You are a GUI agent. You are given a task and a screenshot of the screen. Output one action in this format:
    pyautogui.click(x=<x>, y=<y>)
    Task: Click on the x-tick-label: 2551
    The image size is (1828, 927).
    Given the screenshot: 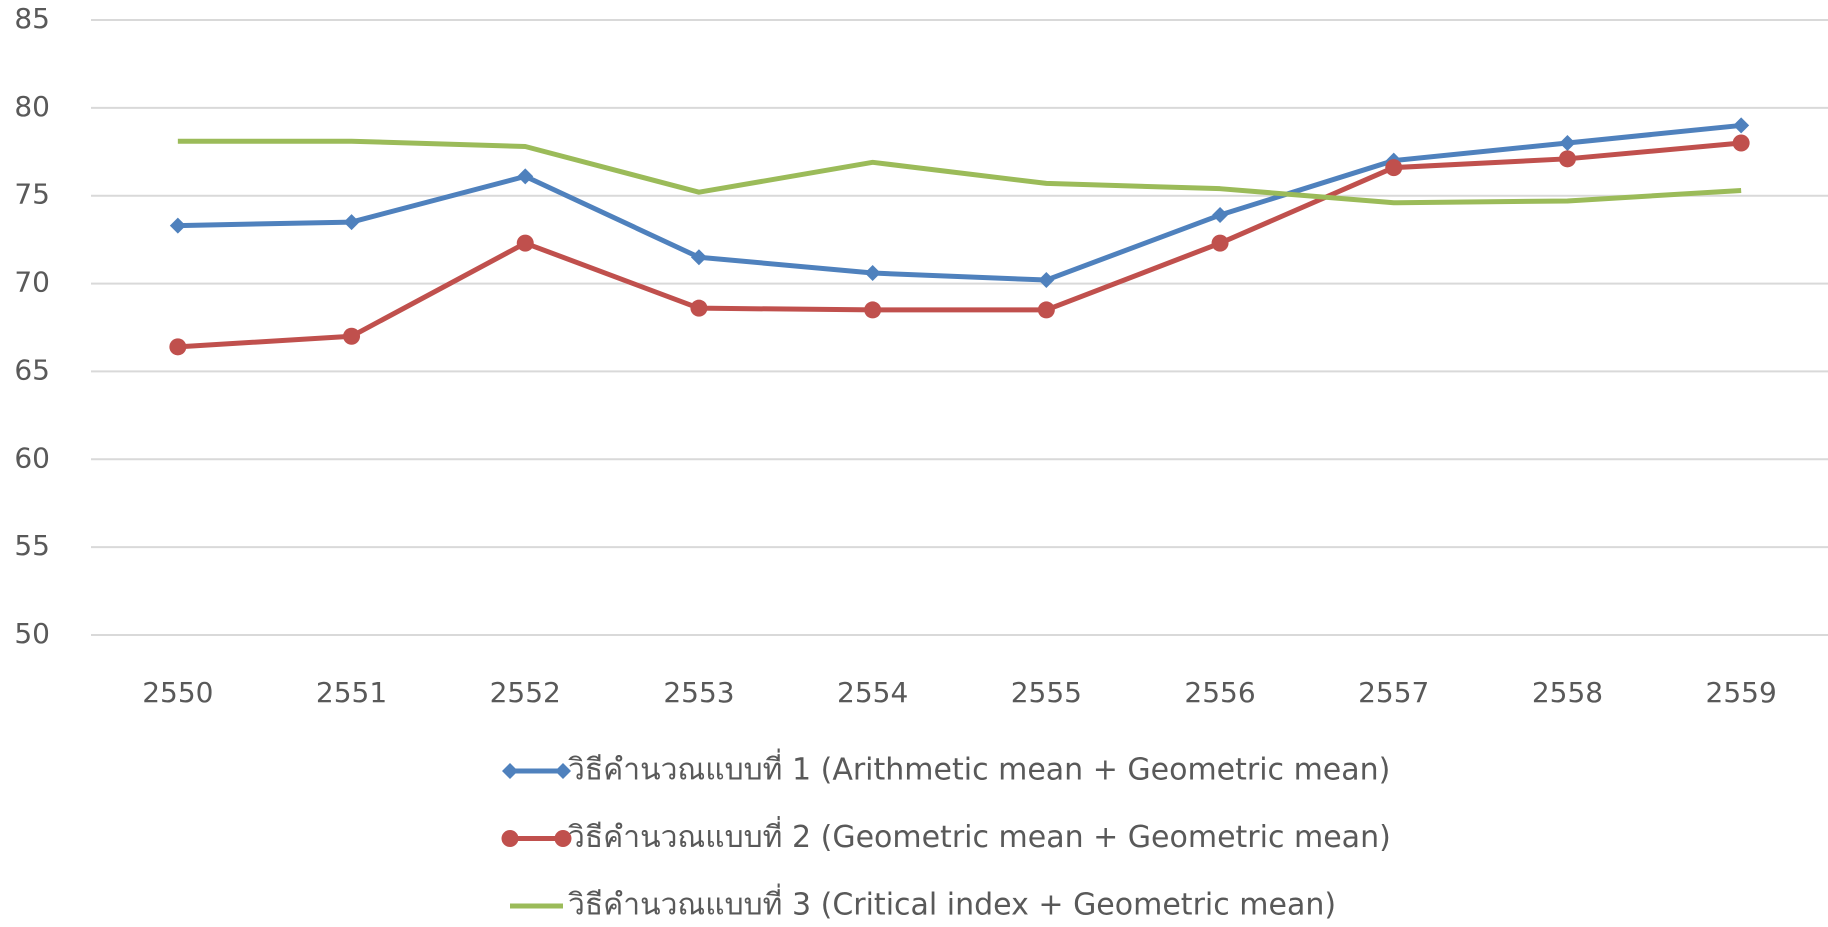 What is the action you would take?
    pyautogui.click(x=351, y=692)
    